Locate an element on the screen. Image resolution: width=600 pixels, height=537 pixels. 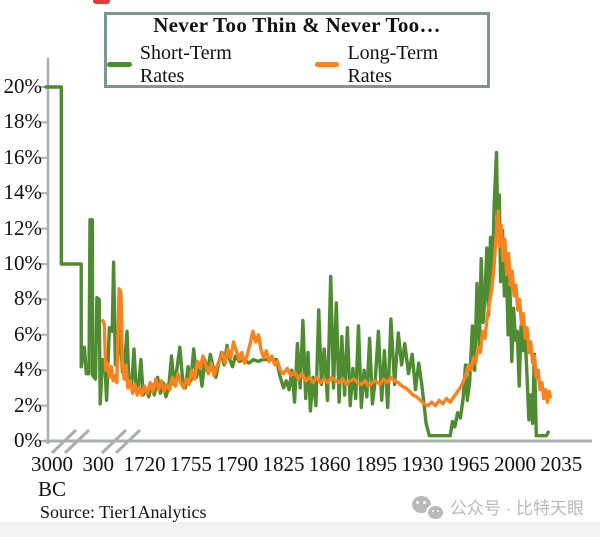
source-text: Source: Tier1Analytics is located at coordinates (123, 512).